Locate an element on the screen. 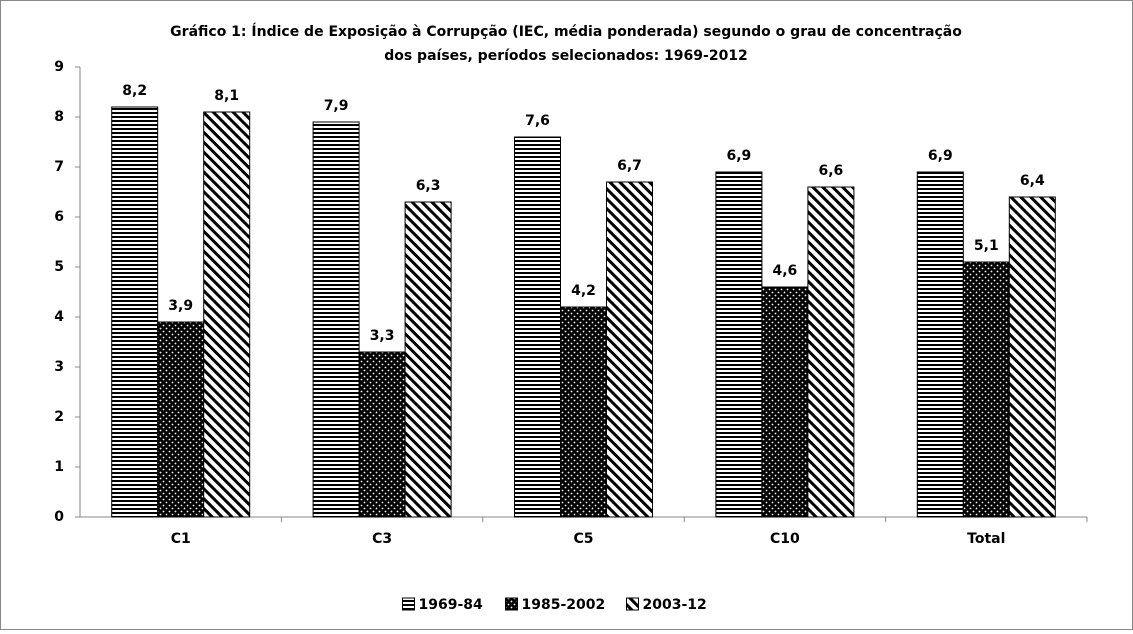 The image size is (1133, 634). y-tick-label: 8 is located at coordinates (59, 117).